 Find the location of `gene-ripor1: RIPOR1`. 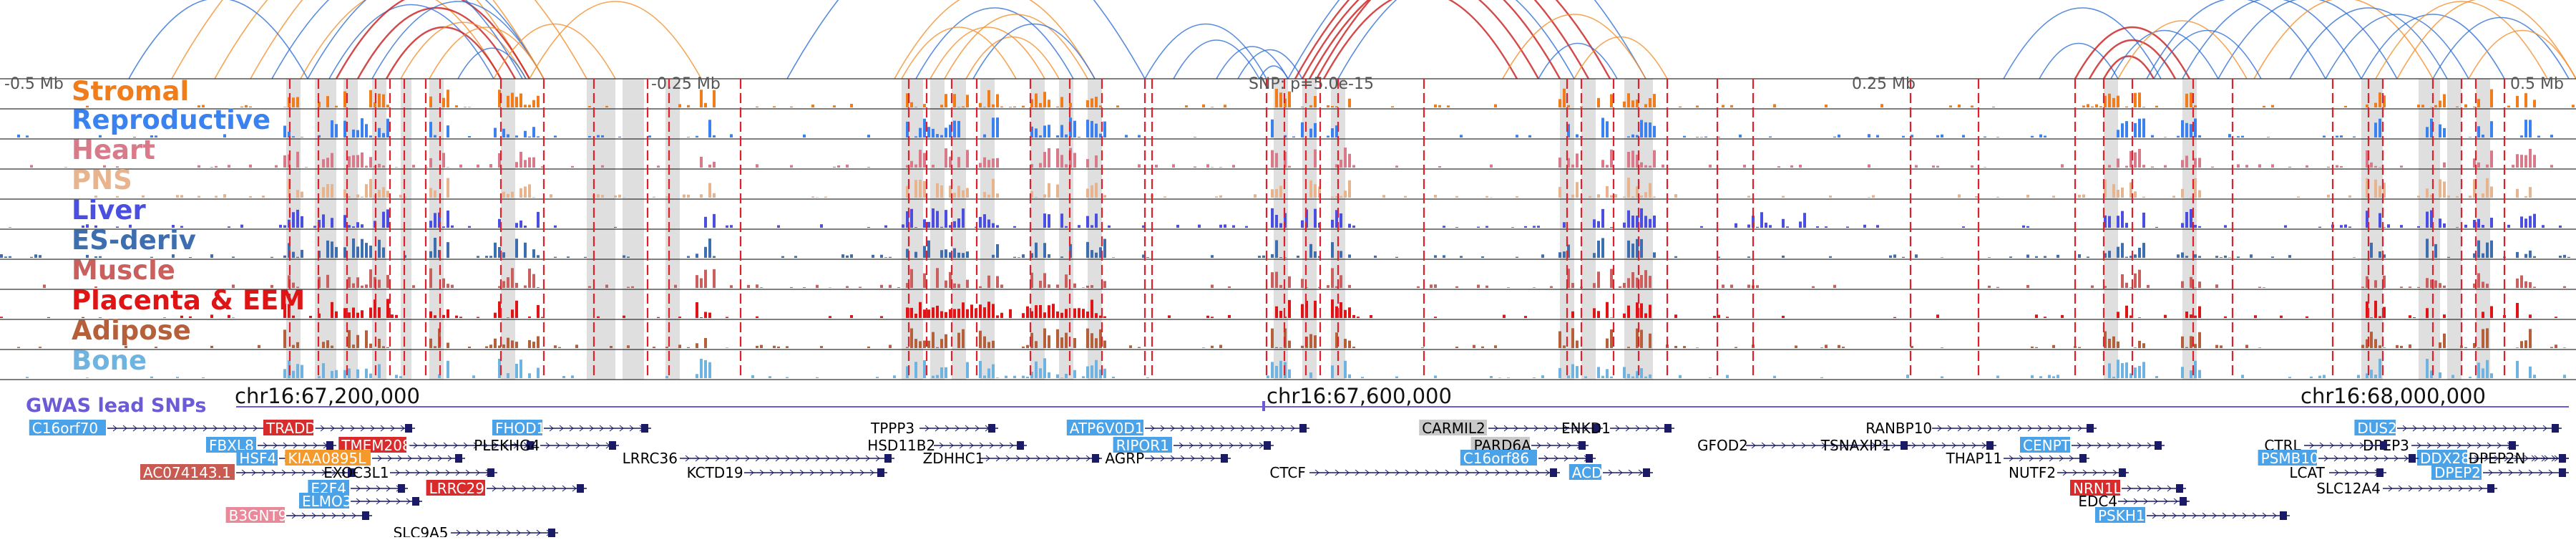

gene-ripor1: RIPOR1 is located at coordinates (1193, 446).